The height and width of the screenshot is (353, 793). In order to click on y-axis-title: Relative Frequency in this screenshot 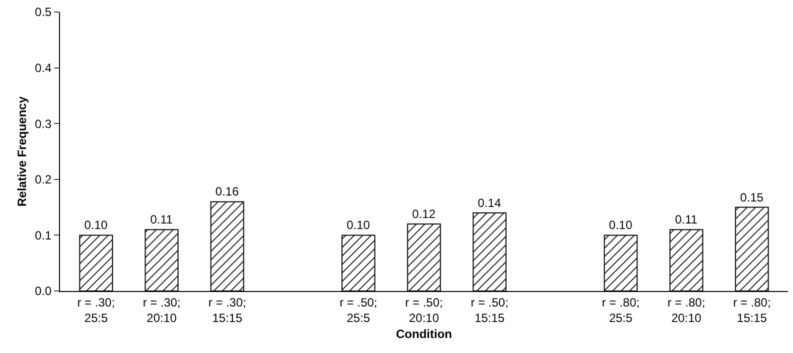, I will do `click(22, 151)`.